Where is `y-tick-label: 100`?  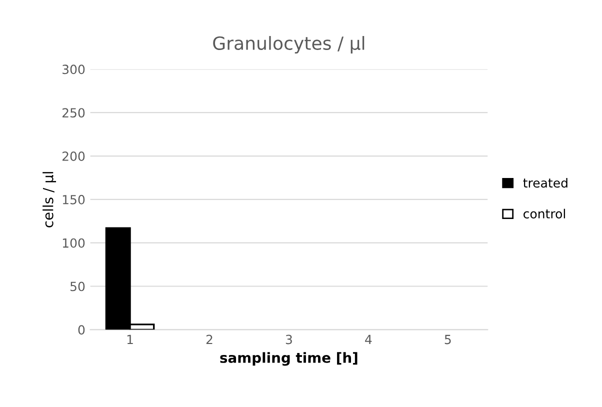 y-tick-label: 100 is located at coordinates (73, 243).